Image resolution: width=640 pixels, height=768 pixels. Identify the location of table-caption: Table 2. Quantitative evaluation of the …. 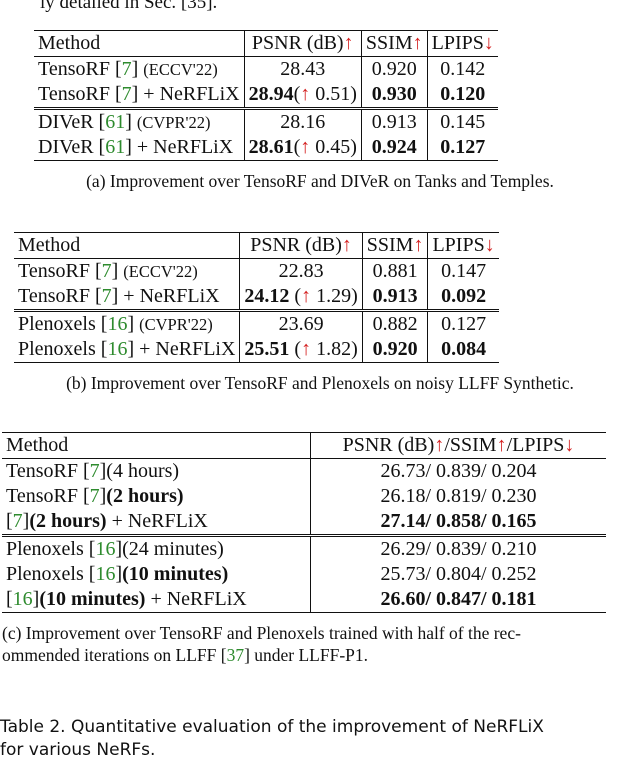
(272, 738).